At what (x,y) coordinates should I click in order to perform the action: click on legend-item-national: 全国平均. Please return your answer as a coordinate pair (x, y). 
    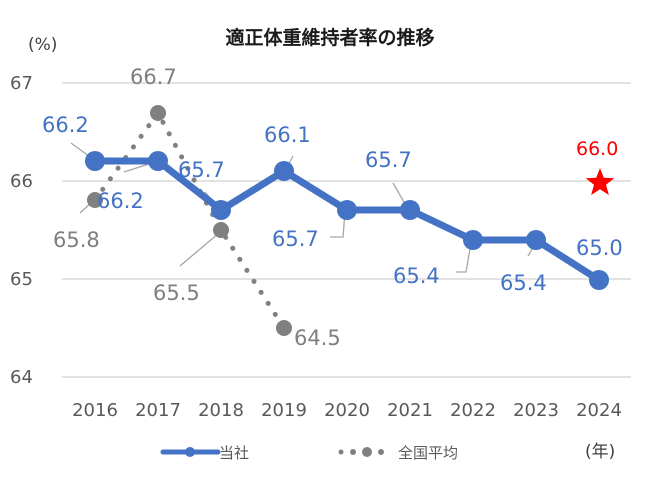
    Looking at the image, I should click on (398, 453).